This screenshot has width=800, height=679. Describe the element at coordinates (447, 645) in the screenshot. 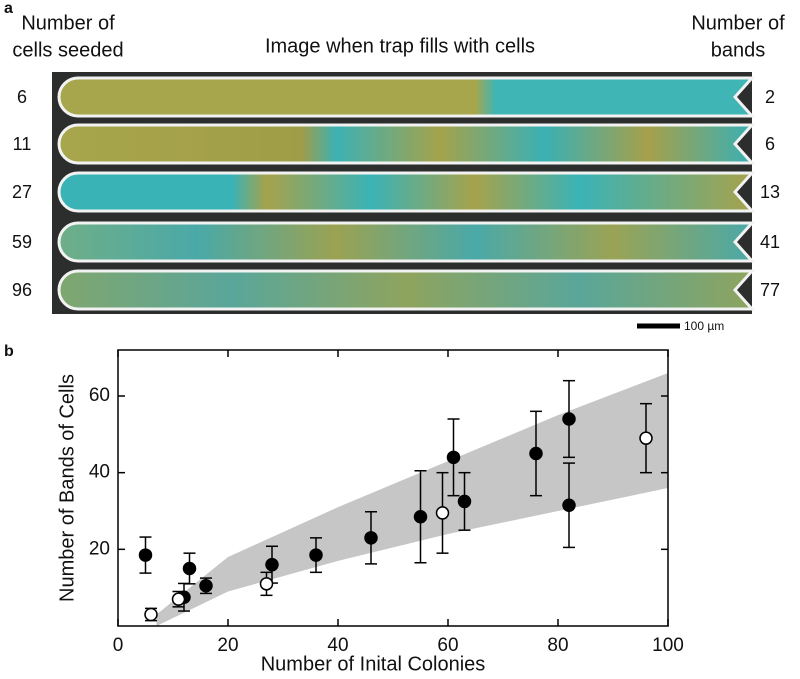

I see `x-tick-label: 60` at that location.